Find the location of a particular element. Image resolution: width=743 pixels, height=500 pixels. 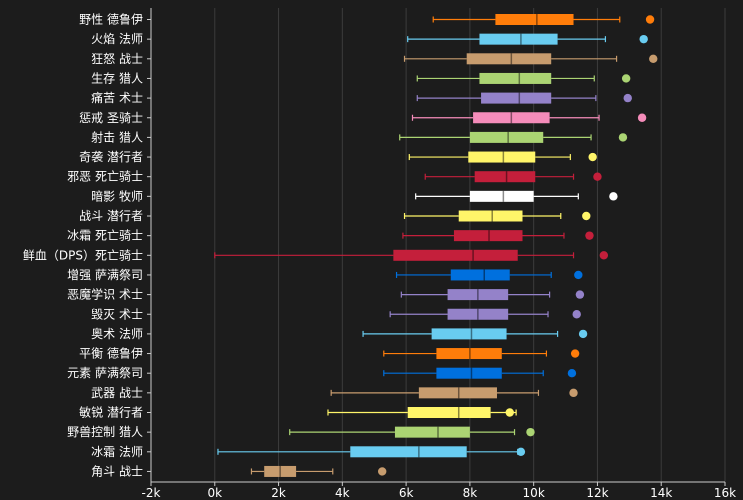

category-label: 狂怒 战士 is located at coordinates (117, 58).